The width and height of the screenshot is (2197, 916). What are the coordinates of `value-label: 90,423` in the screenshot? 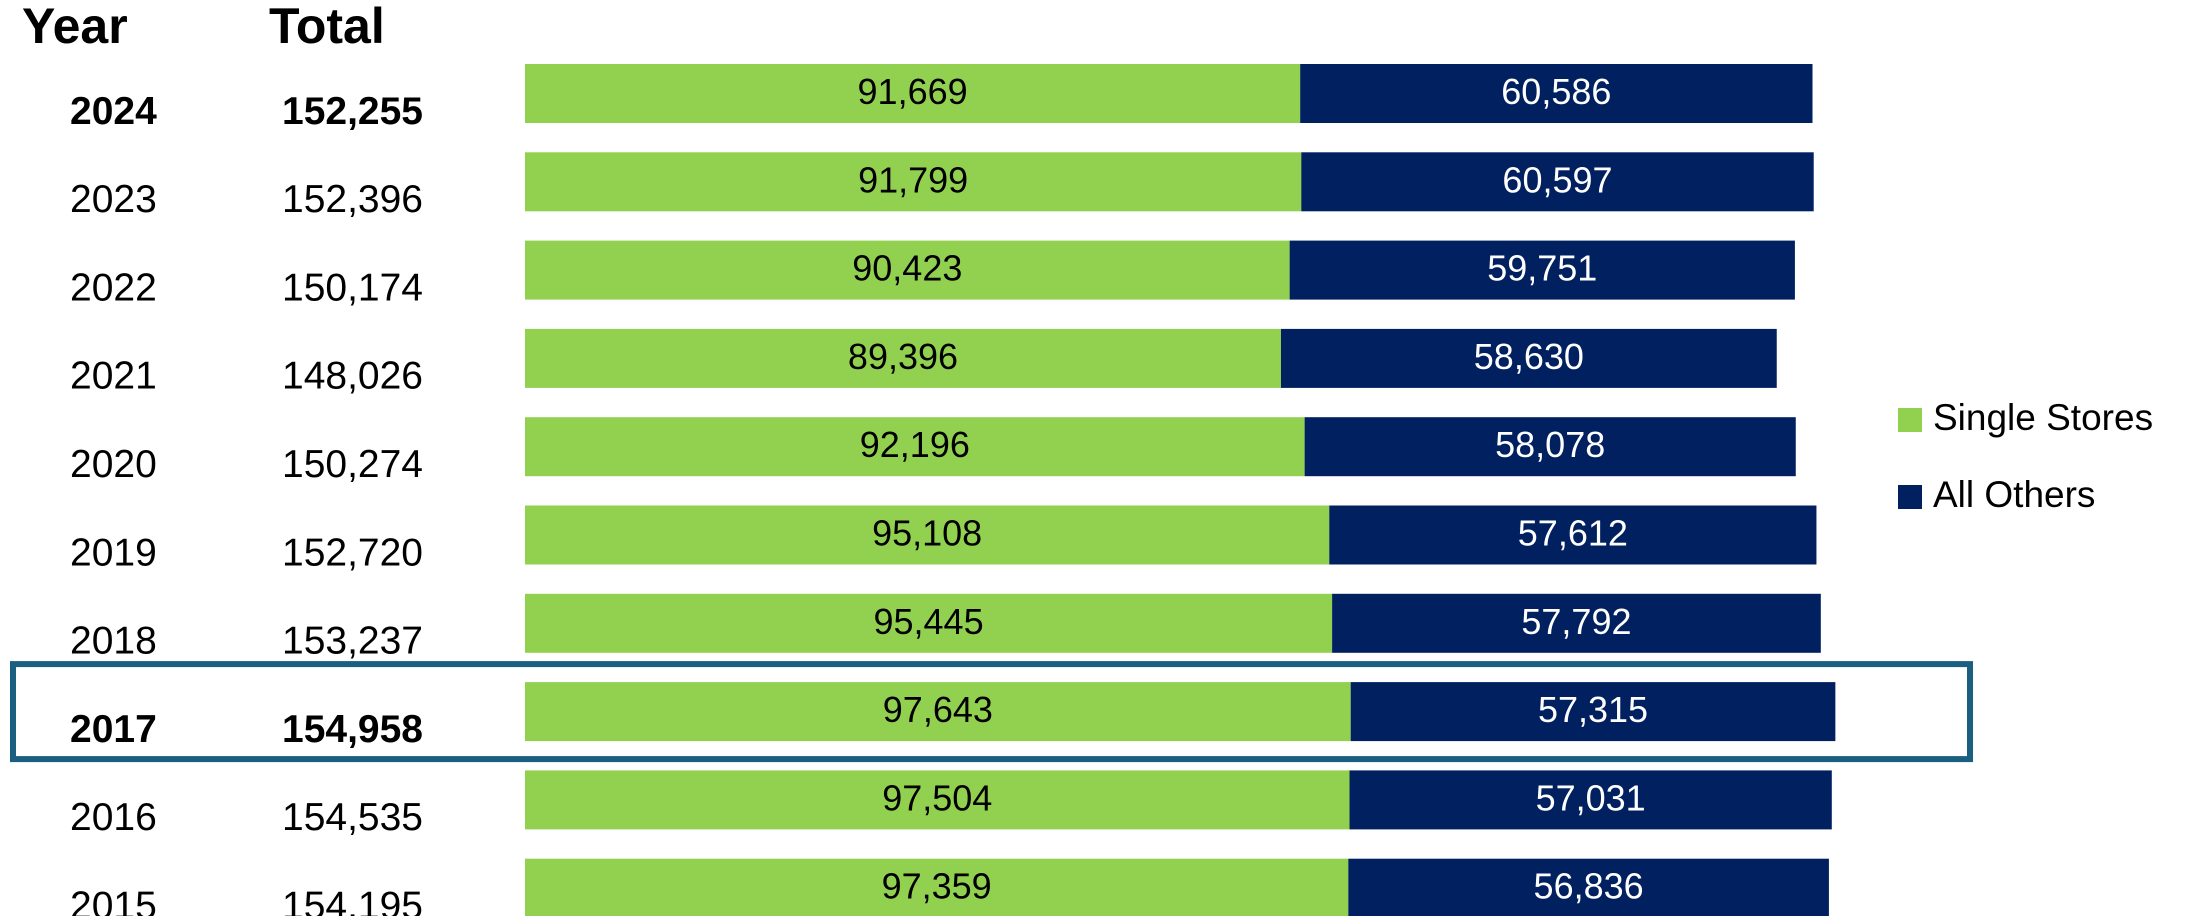 It's located at (907, 268).